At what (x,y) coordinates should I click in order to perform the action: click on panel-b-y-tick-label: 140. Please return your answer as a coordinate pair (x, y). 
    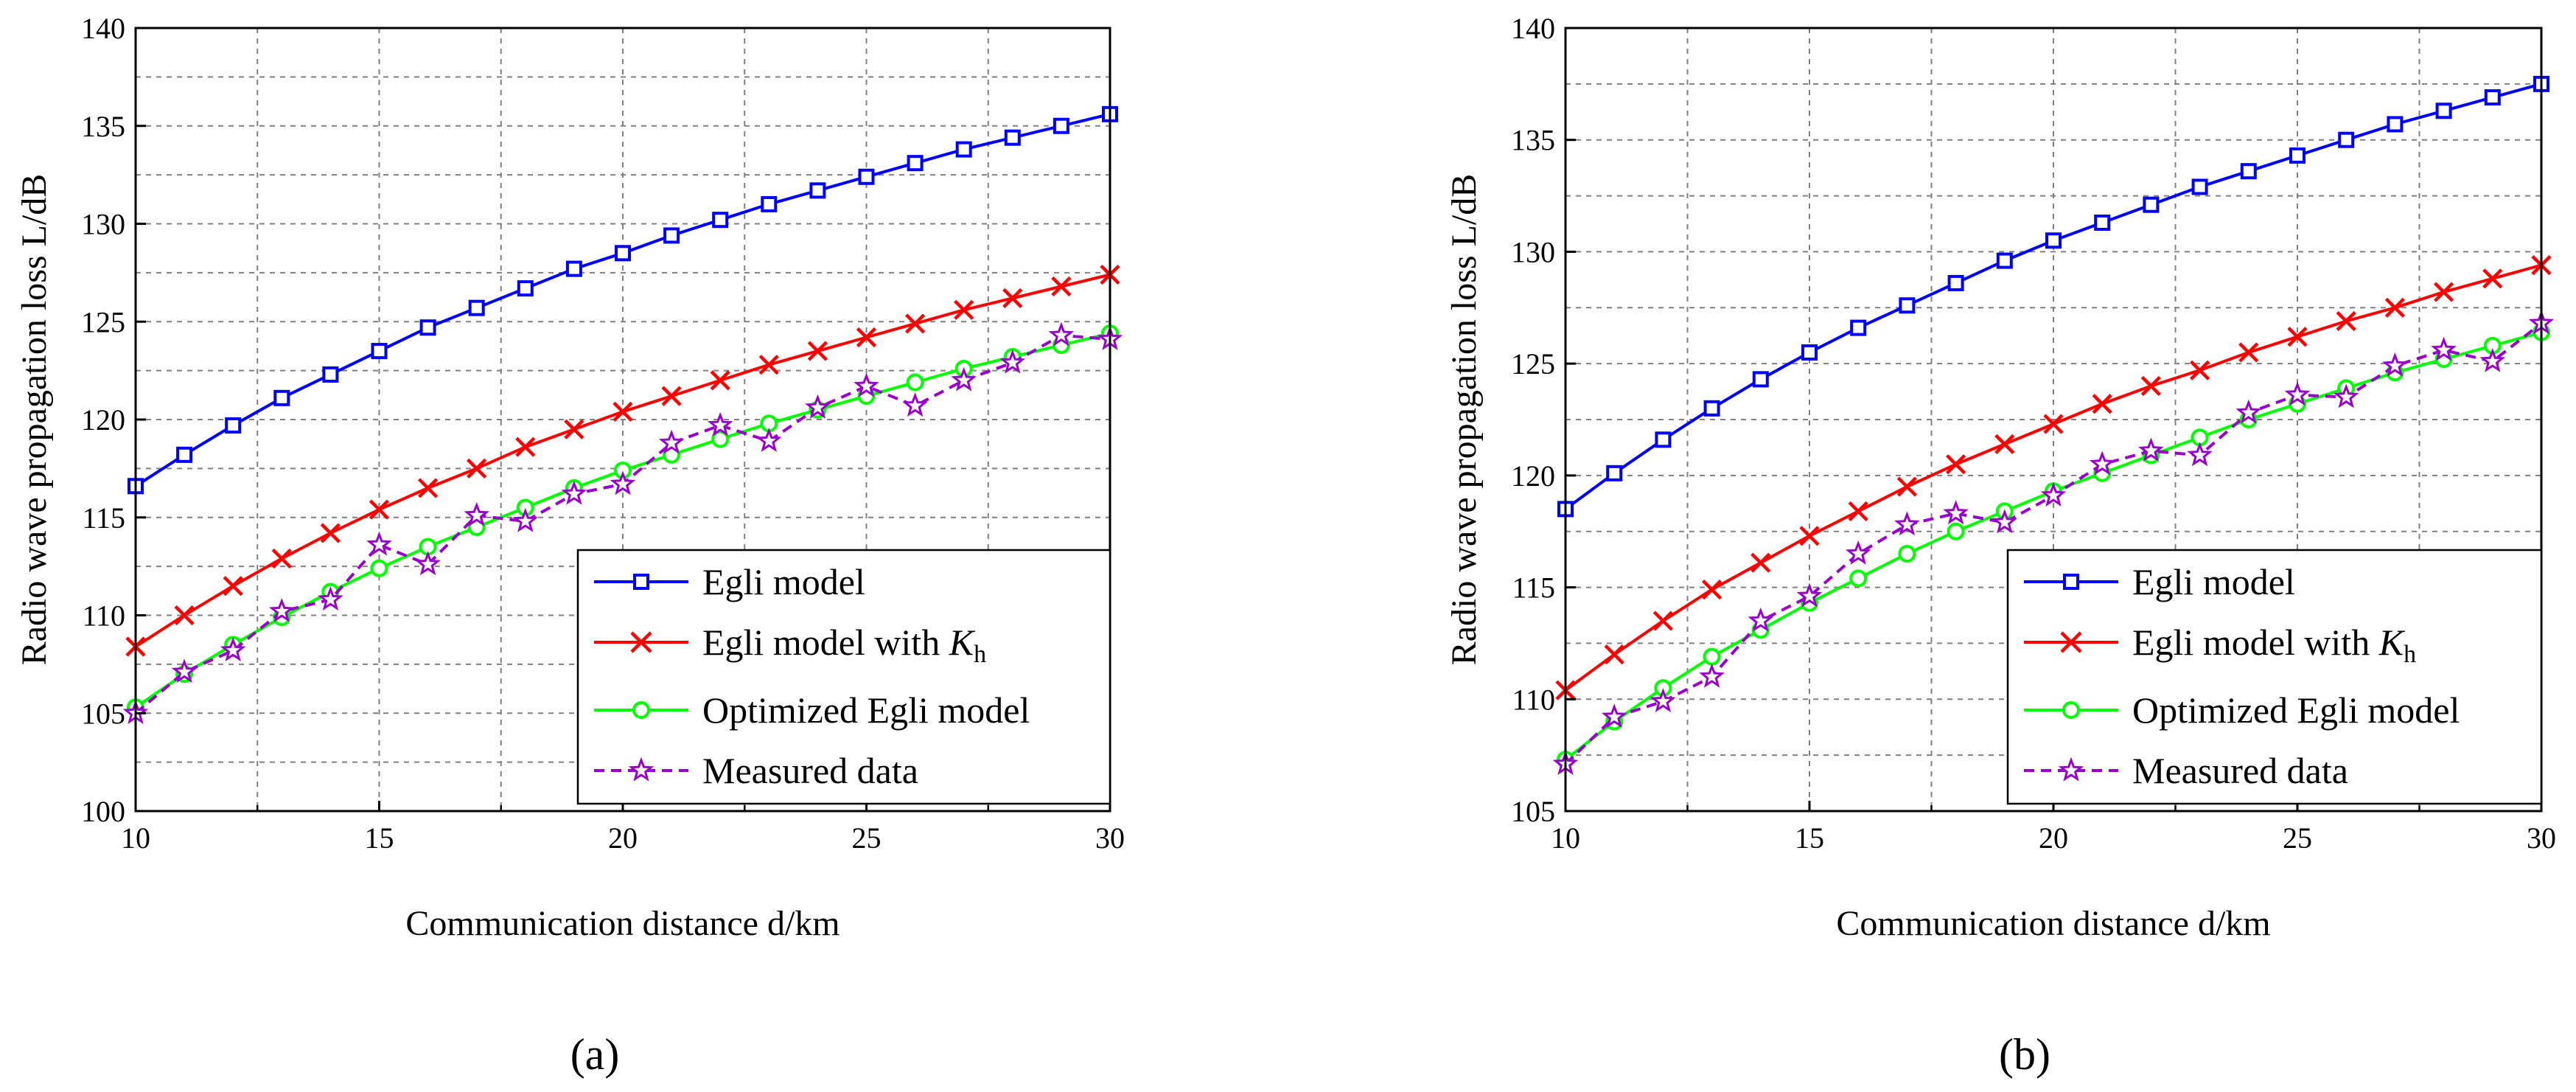
    Looking at the image, I should click on (1533, 29).